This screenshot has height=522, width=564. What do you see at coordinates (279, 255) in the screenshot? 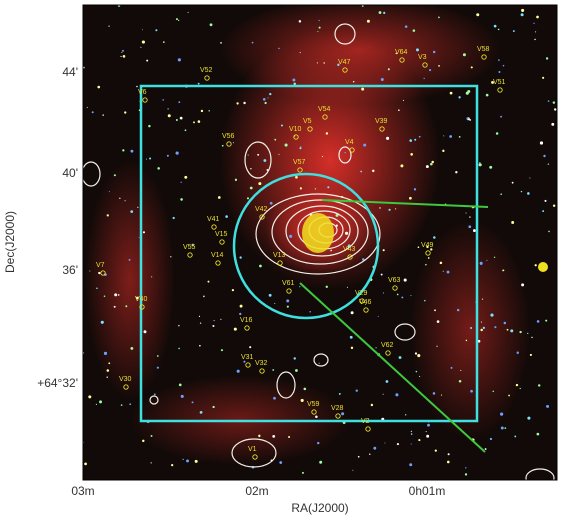
I see `source-label: V13` at bounding box center [279, 255].